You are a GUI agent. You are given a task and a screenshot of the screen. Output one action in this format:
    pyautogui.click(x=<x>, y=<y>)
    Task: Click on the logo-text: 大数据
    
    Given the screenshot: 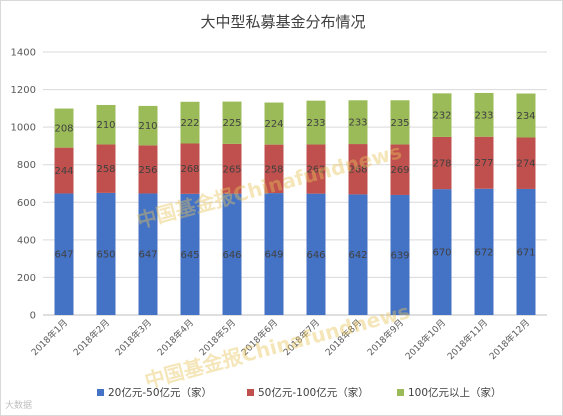 What is the action you would take?
    pyautogui.click(x=19, y=406)
    